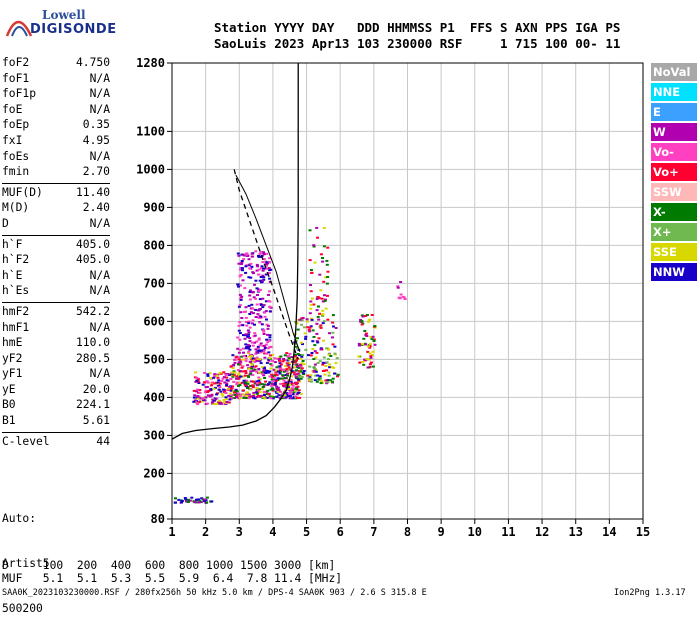  I want to click on param-name: foEs, so click(16, 156).